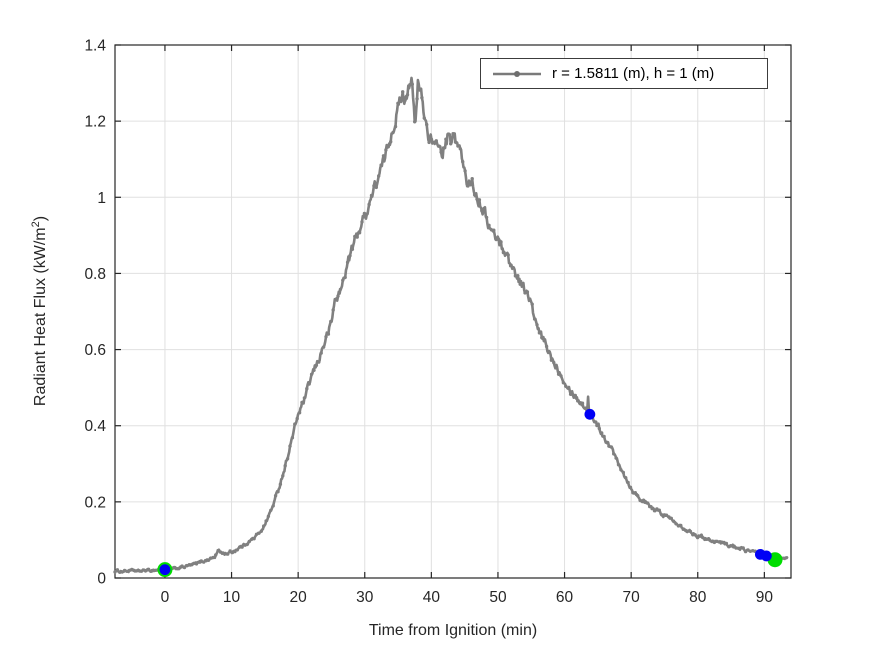 The height and width of the screenshot is (656, 875). Describe the element at coordinates (765, 597) in the screenshot. I see `x-tick-label: 90` at that location.